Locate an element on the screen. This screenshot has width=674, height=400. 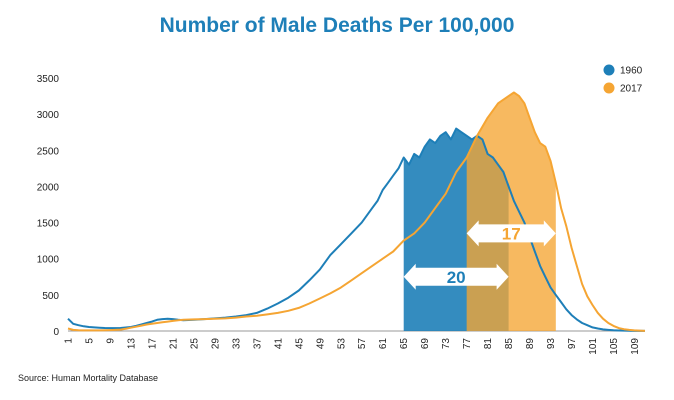
x-tick-label: 1 is located at coordinates (69, 341).